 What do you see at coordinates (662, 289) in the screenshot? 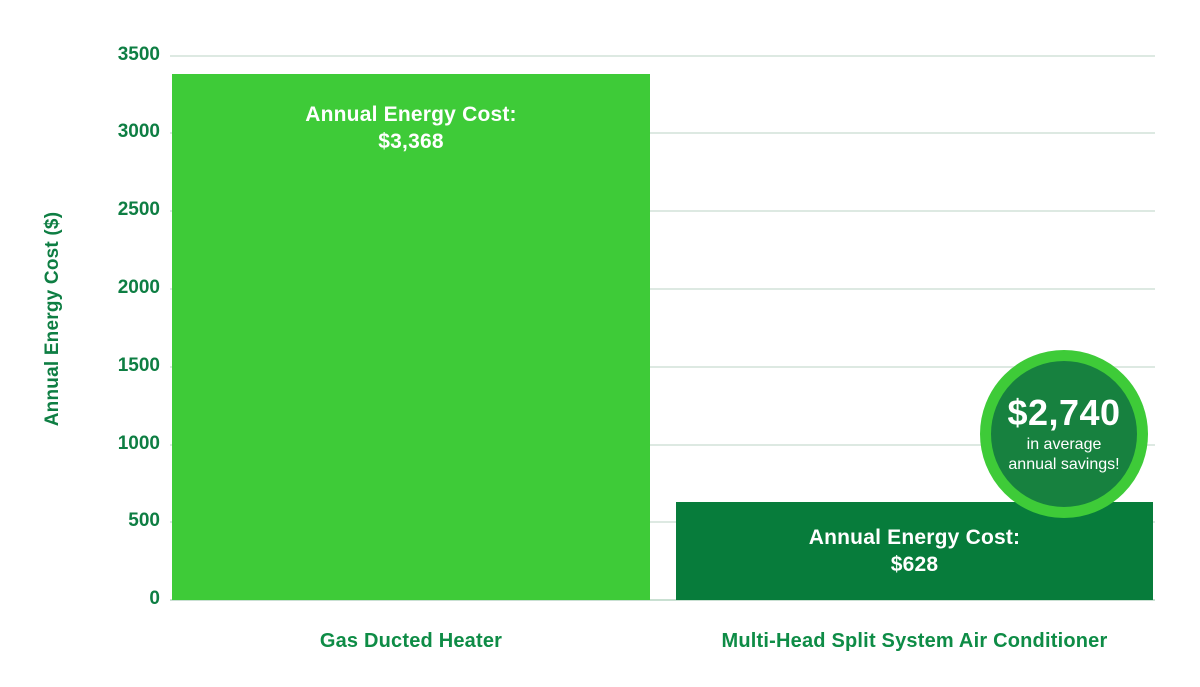
I see `gridline-2000` at bounding box center [662, 289].